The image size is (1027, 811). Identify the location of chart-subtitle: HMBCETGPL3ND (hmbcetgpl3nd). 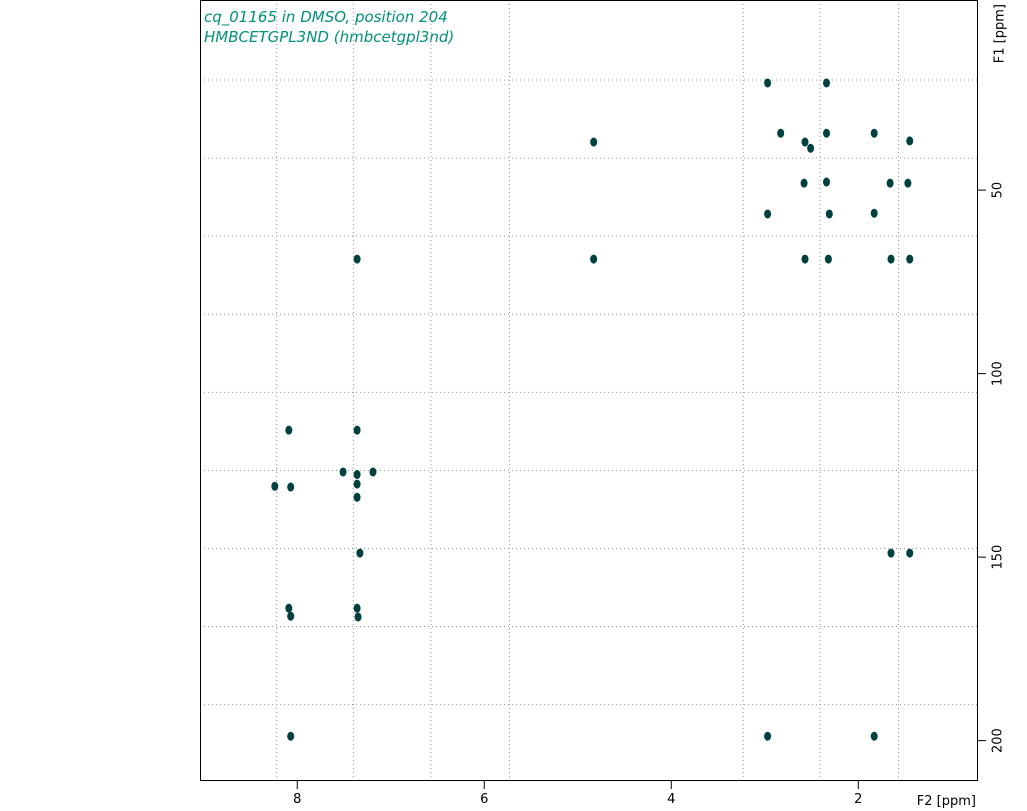
(329, 37).